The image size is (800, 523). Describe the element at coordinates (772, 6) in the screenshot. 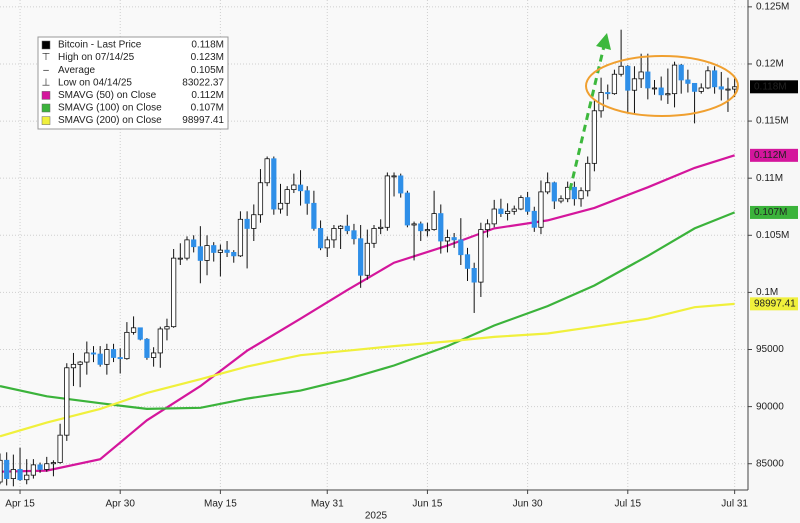

I see `y-tick-label: 0.125M` at that location.